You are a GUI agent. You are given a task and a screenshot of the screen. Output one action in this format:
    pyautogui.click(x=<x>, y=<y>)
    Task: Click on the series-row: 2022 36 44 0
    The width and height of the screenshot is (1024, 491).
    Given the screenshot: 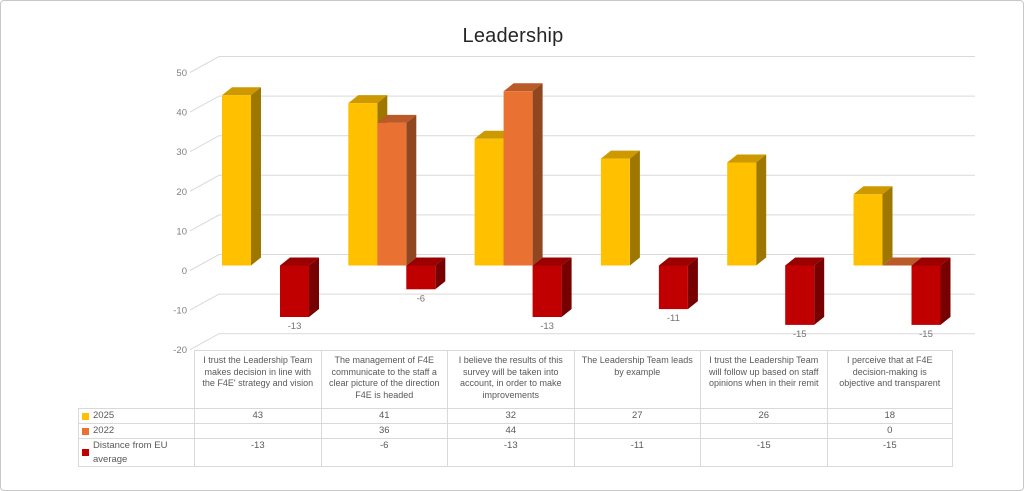 What is the action you would take?
    pyautogui.click(x=515, y=430)
    